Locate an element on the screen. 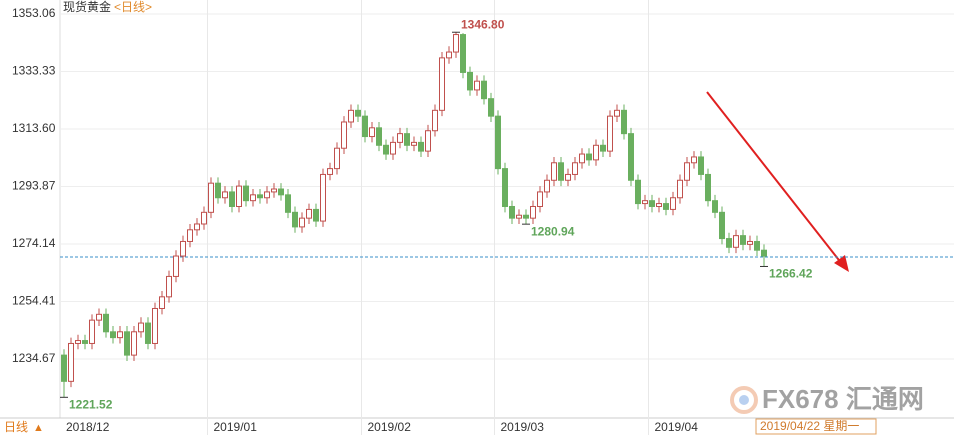 The width and height of the screenshot is (954, 435). annotation-label: 1280.94 is located at coordinates (553, 231).